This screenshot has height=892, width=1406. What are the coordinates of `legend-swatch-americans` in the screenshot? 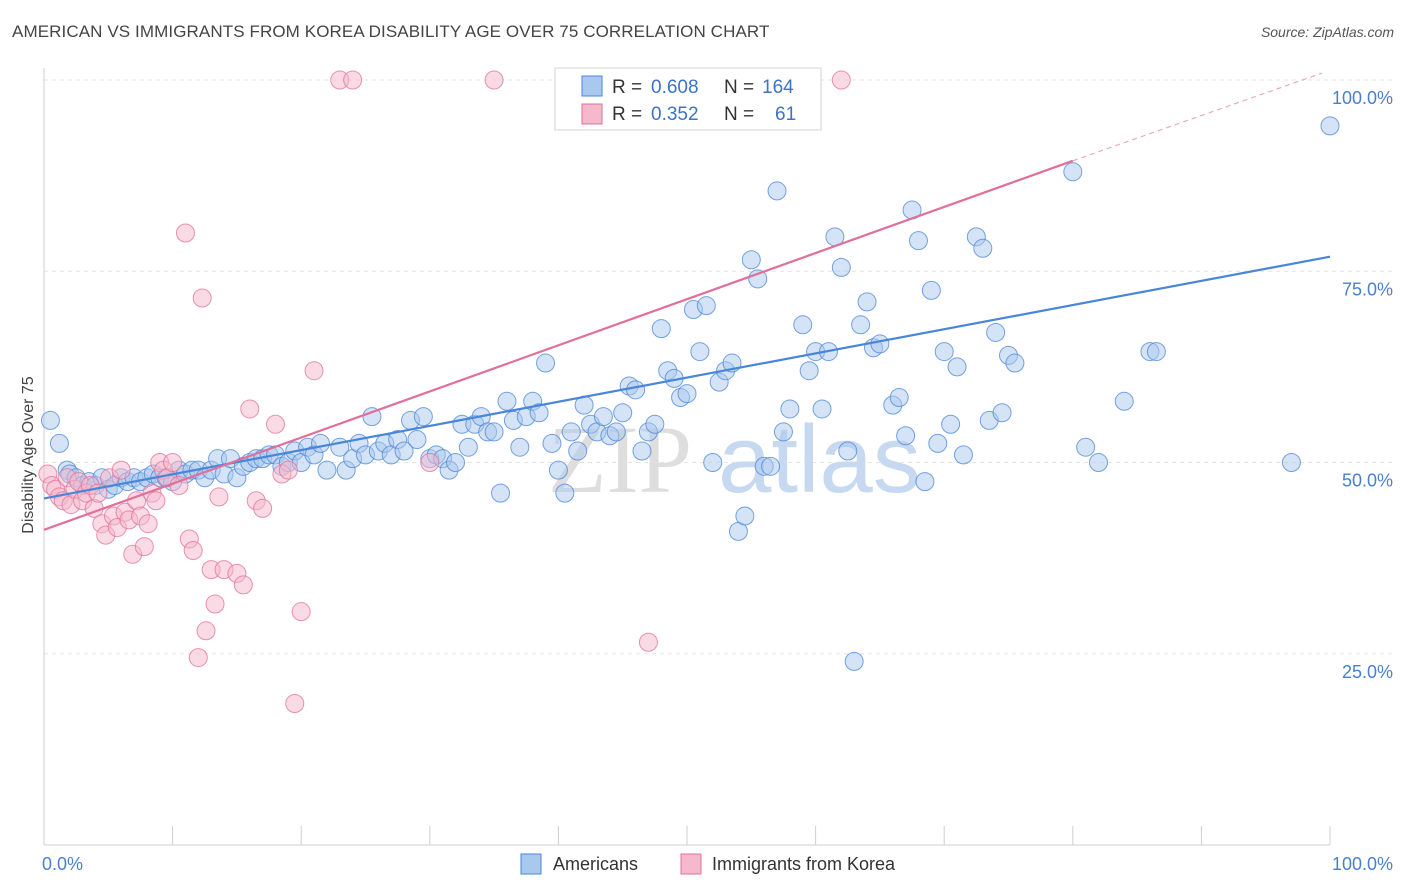 It's located at (592, 86).